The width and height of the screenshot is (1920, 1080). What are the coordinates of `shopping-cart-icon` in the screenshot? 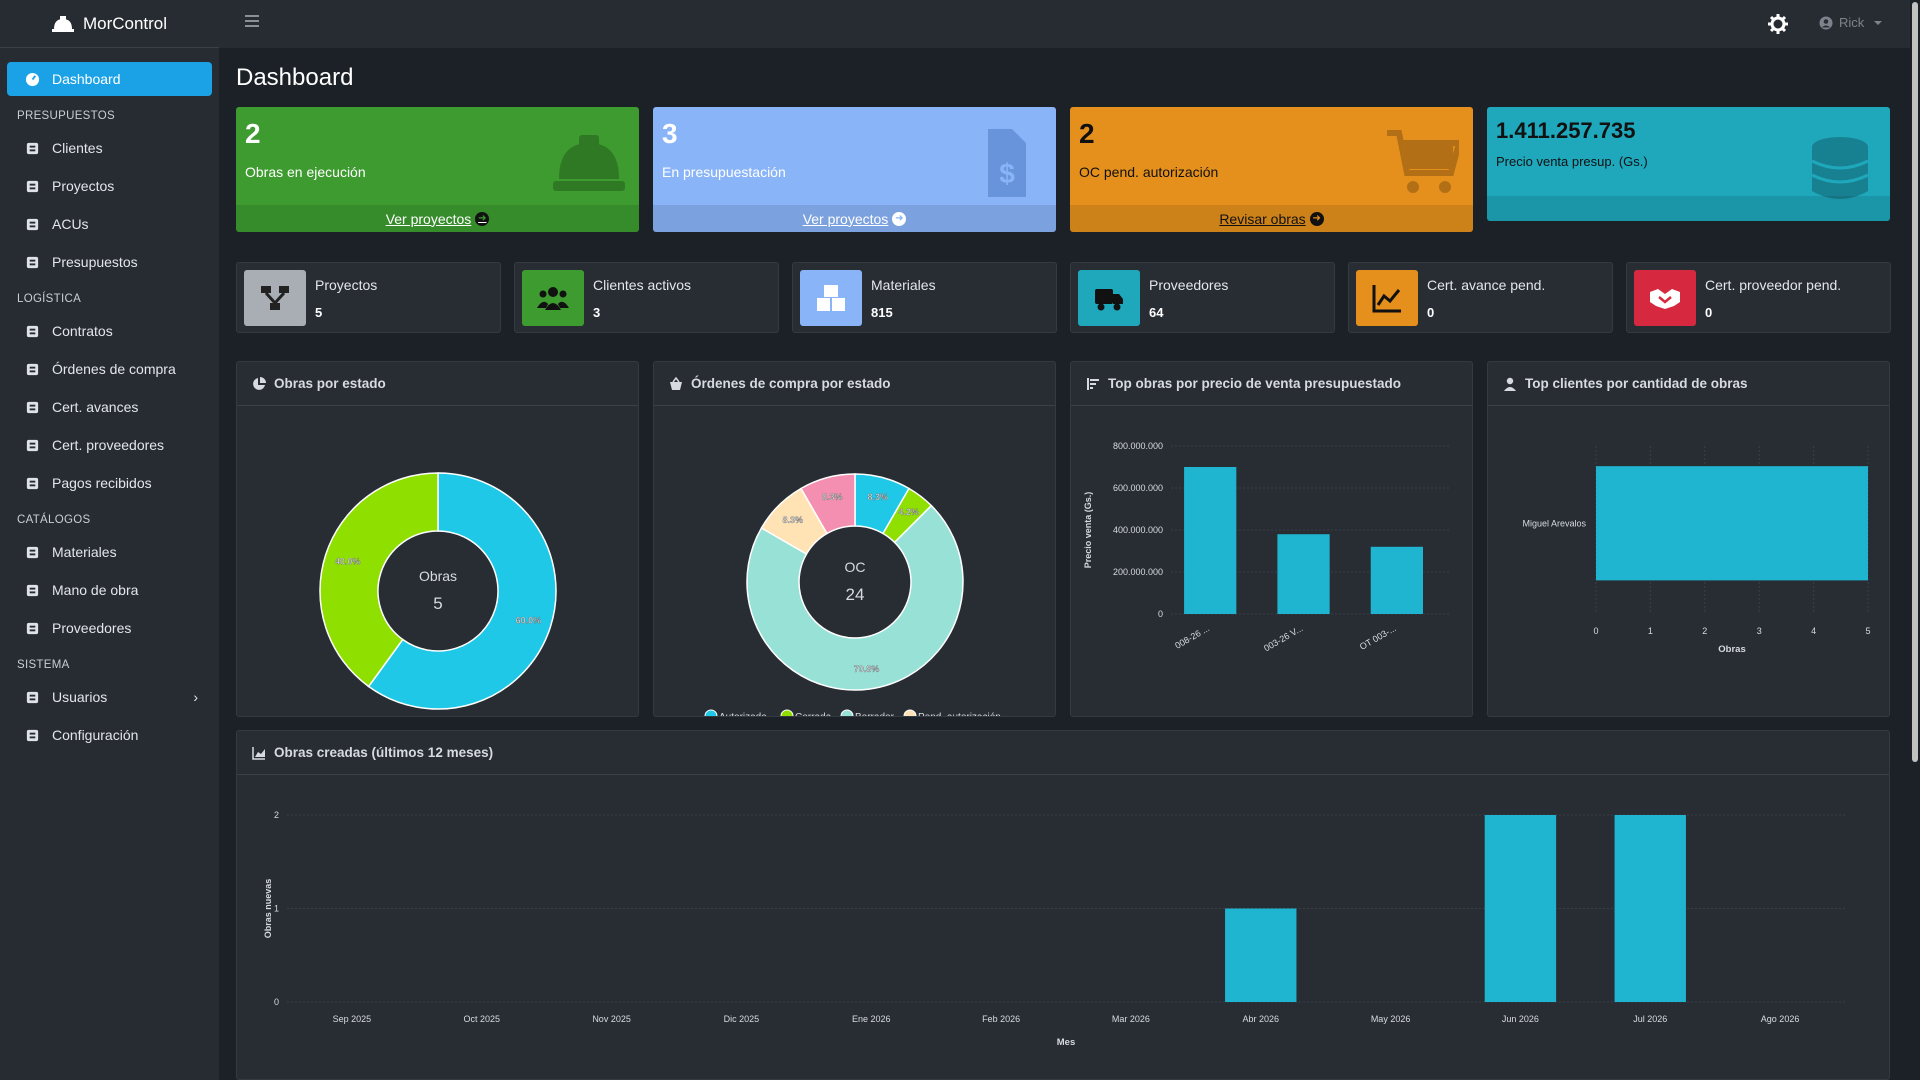 It's located at (1423, 161).